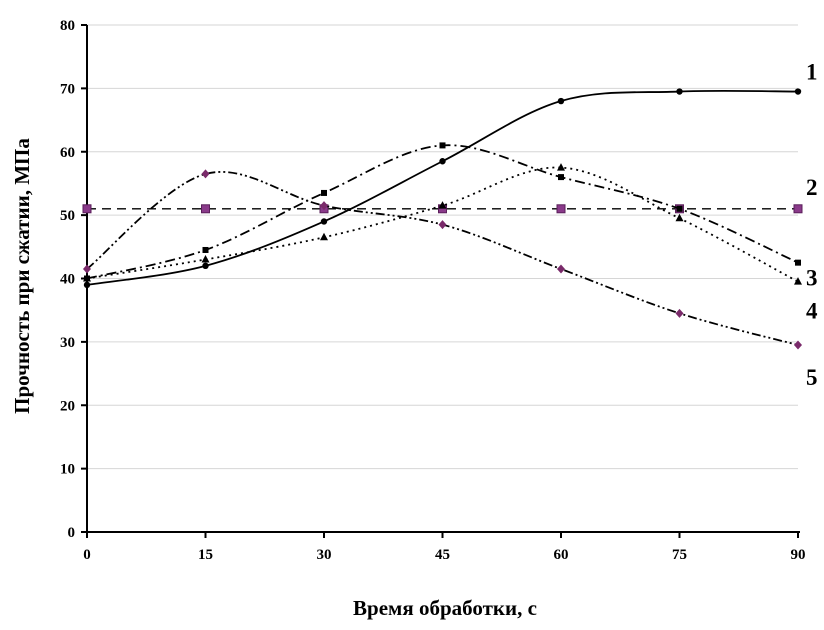 Image resolution: width=824 pixels, height=630 pixels. What do you see at coordinates (812, 72) in the screenshot?
I see `series-label-1: 1` at bounding box center [812, 72].